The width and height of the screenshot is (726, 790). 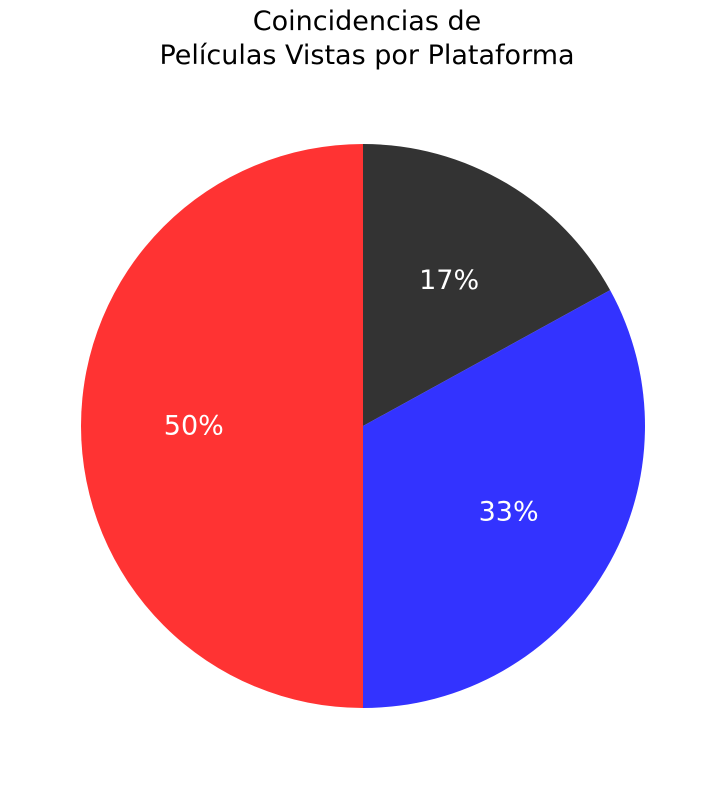 I want to click on pie-slice-label-1: 33%, so click(x=509, y=512).